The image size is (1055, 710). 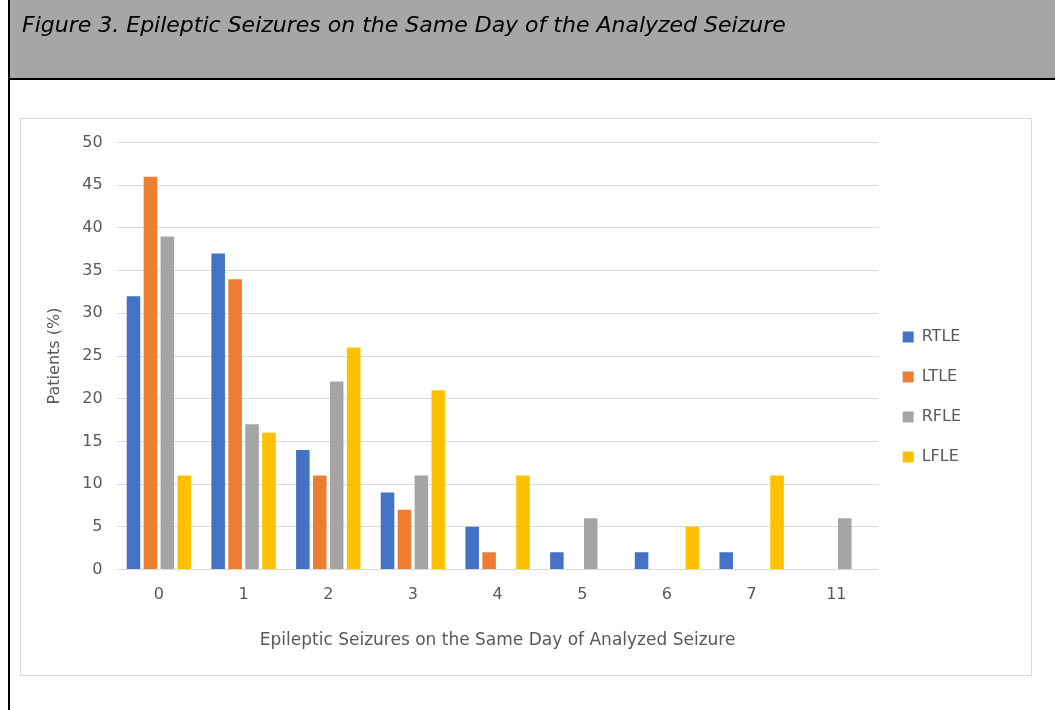 I want to click on x-tick-label: 2, so click(x=328, y=594).